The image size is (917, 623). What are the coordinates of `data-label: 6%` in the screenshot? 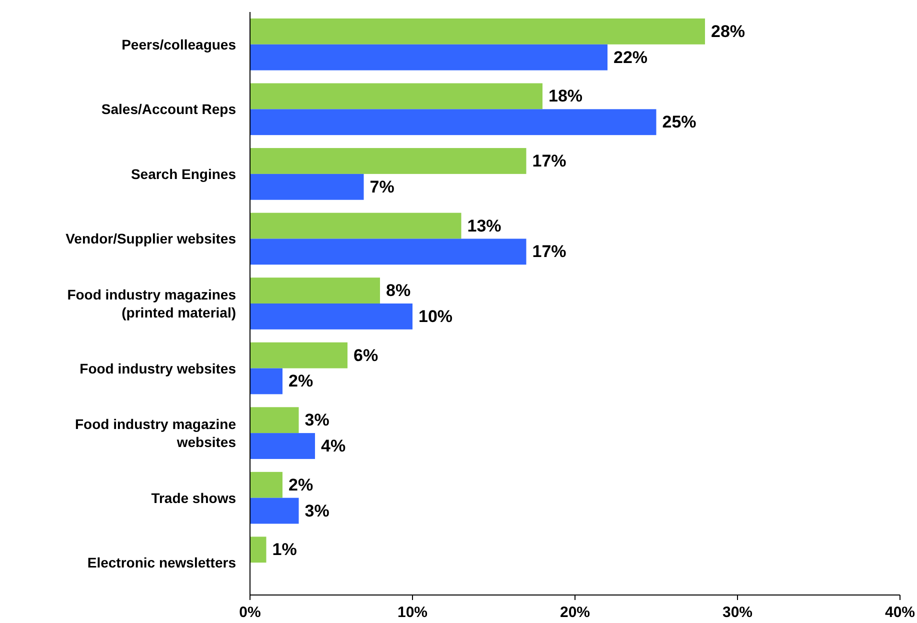 It's located at (366, 355).